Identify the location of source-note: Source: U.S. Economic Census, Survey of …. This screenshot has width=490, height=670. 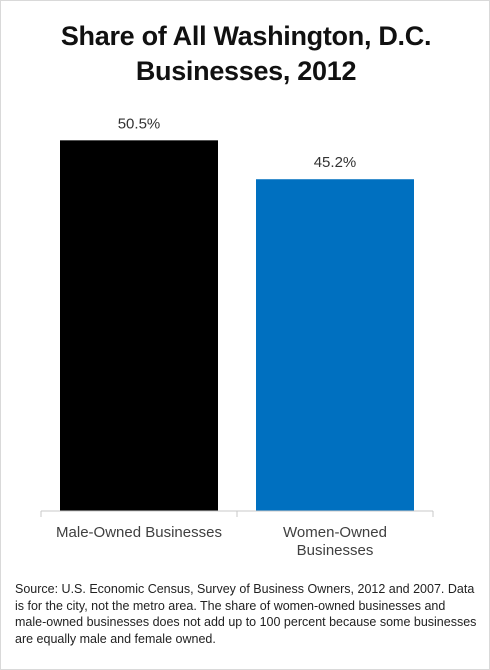
(246, 614).